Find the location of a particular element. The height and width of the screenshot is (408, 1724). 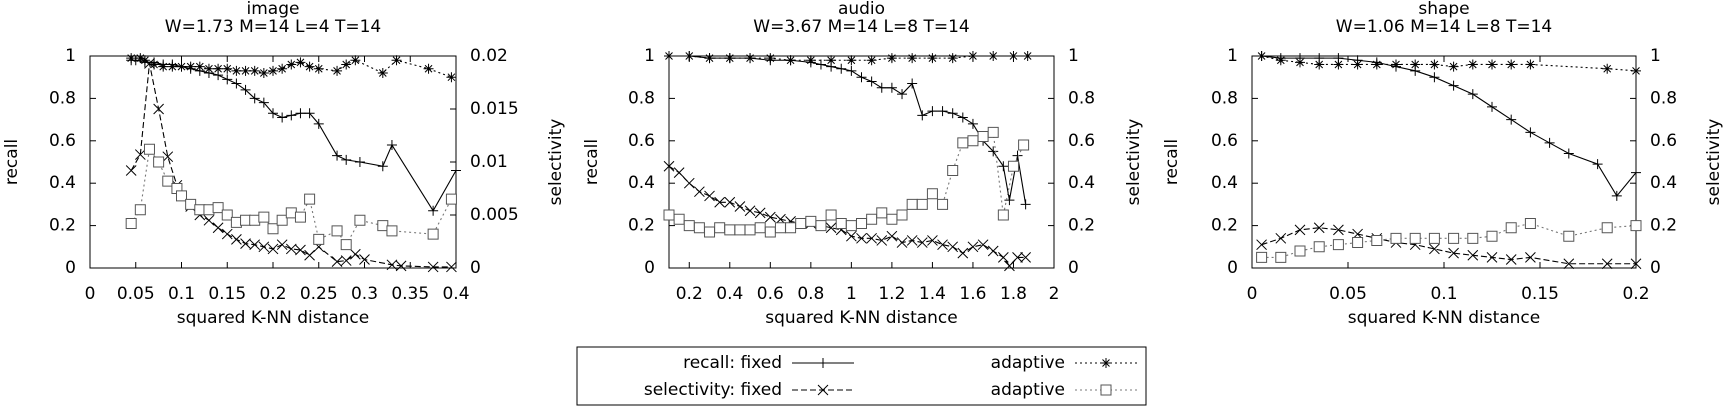

x-tick-label: 0.2 is located at coordinates (272, 294).